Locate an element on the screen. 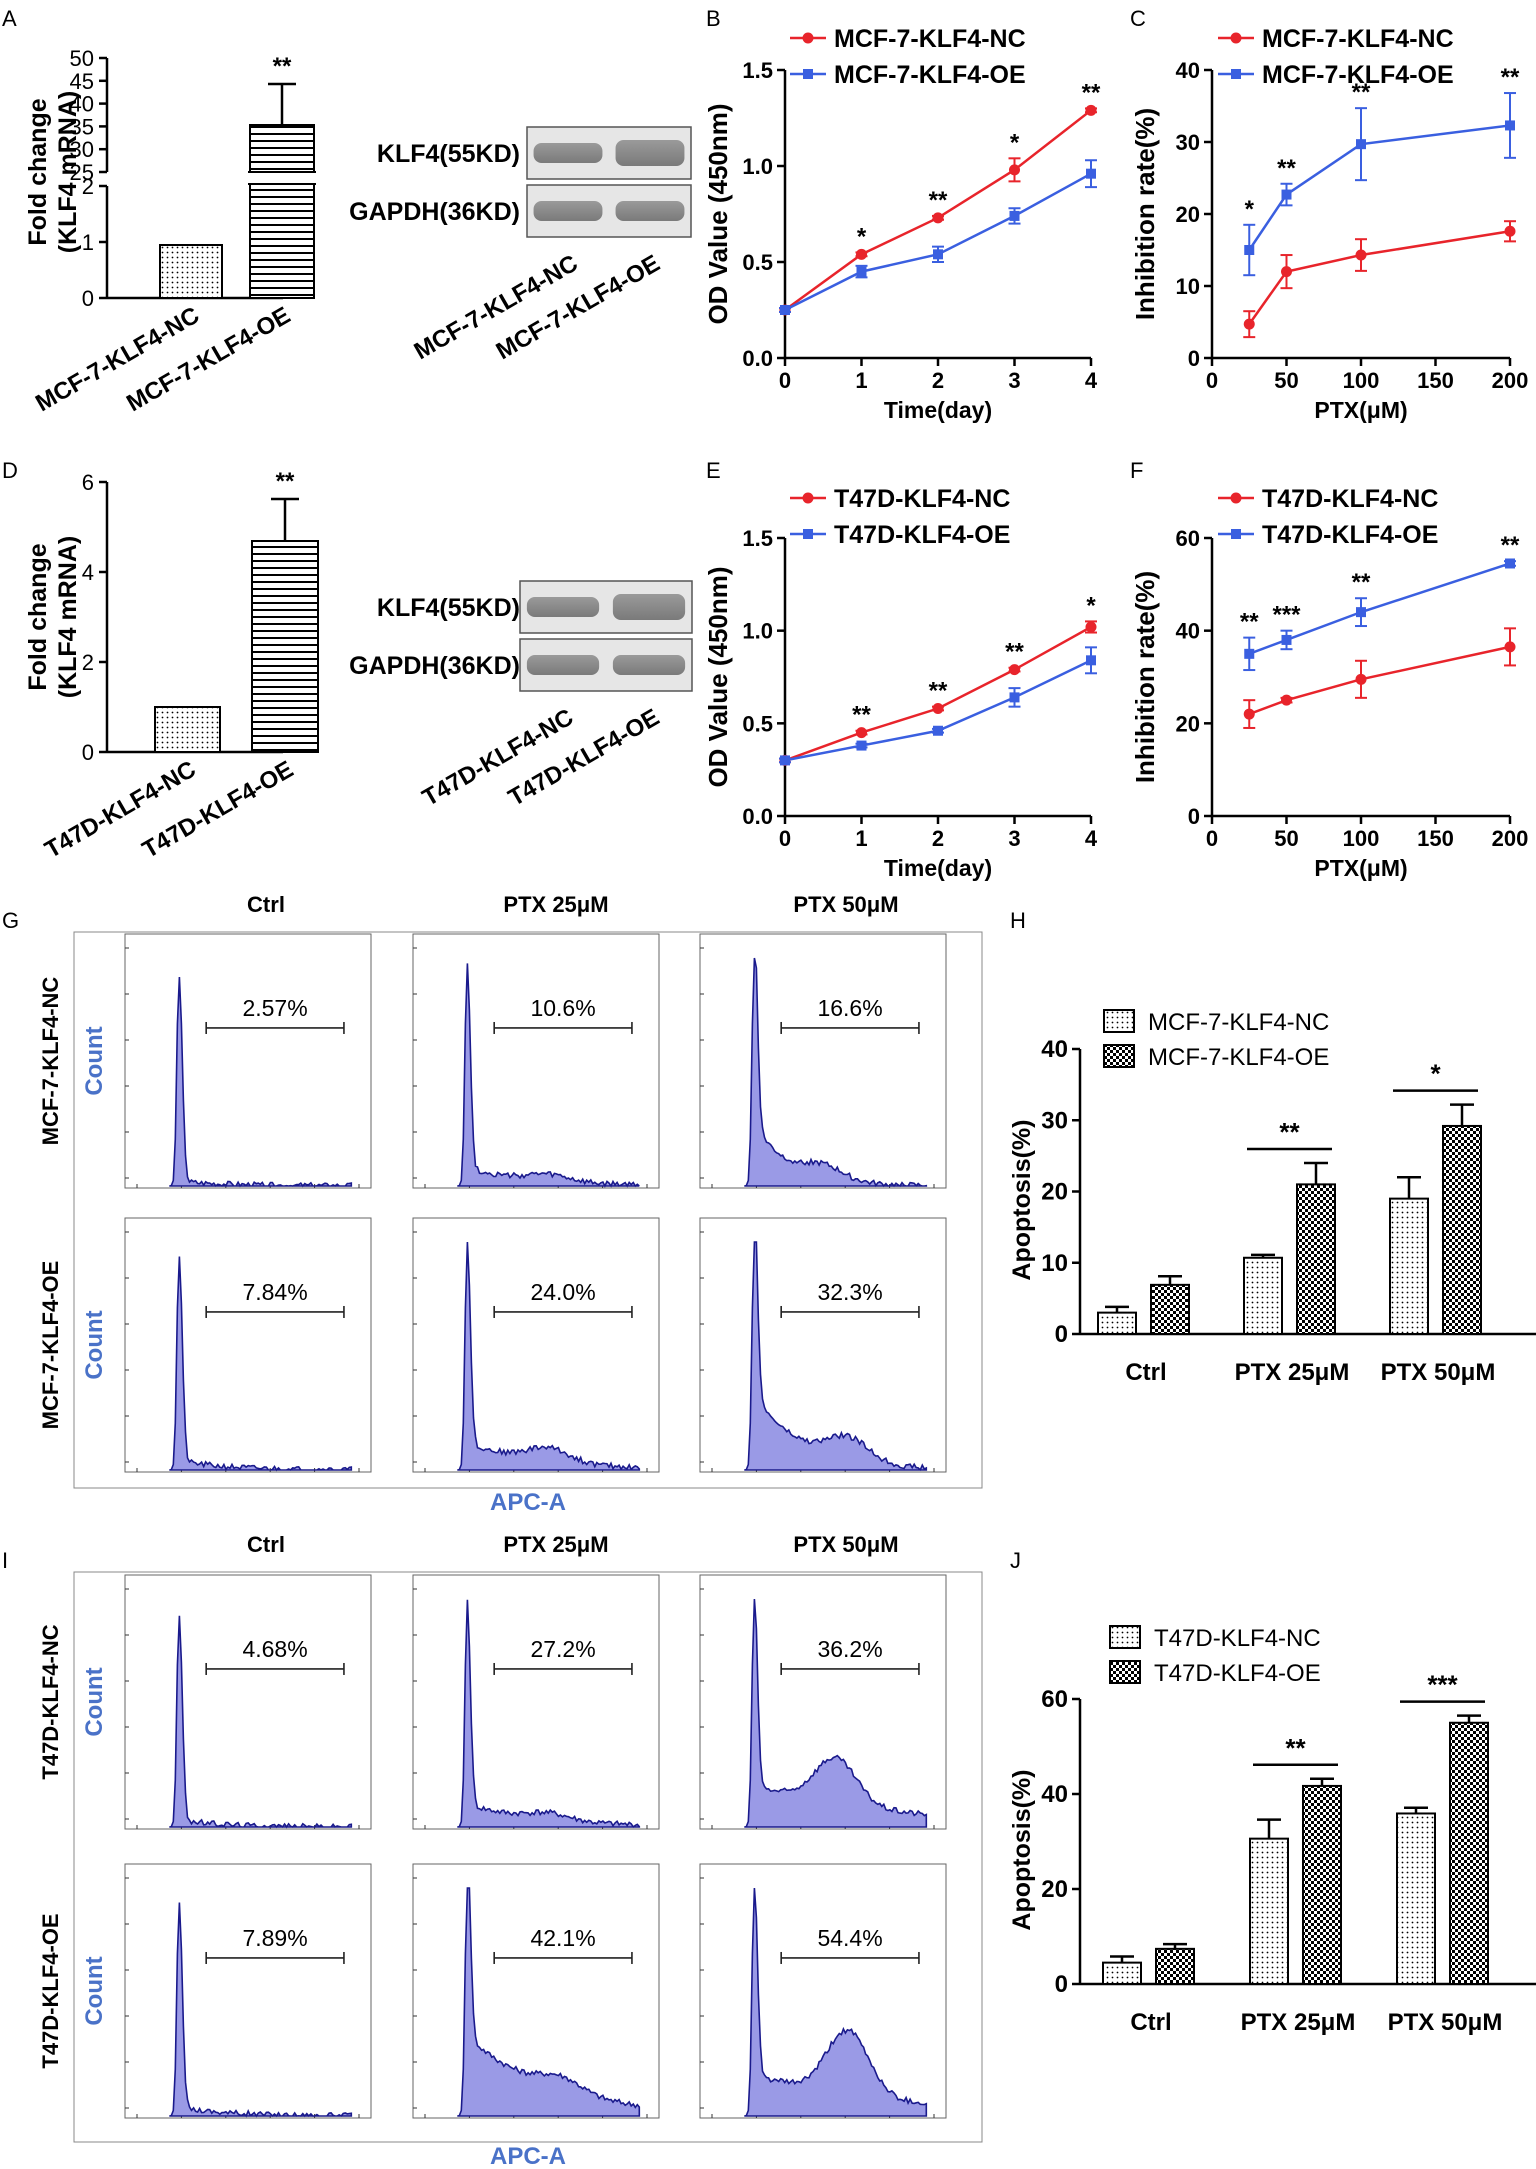  gate-percentage: 16.6% is located at coordinates (849, 1008).